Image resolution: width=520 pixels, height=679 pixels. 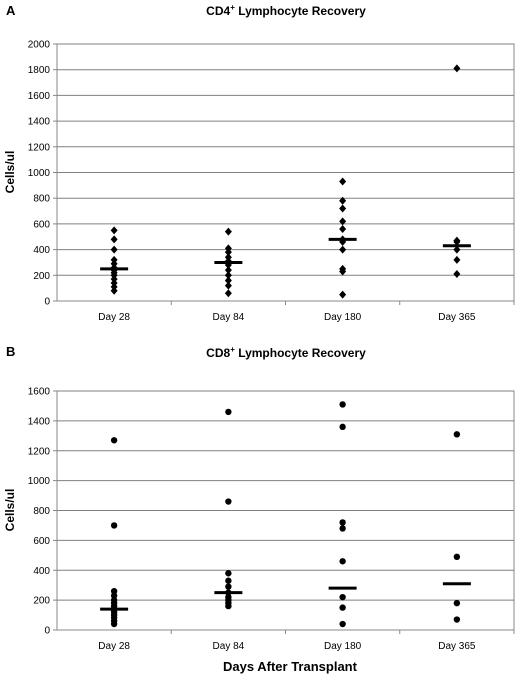 What do you see at coordinates (11, 10) in the screenshot?
I see `panel-letter-a: A` at bounding box center [11, 10].